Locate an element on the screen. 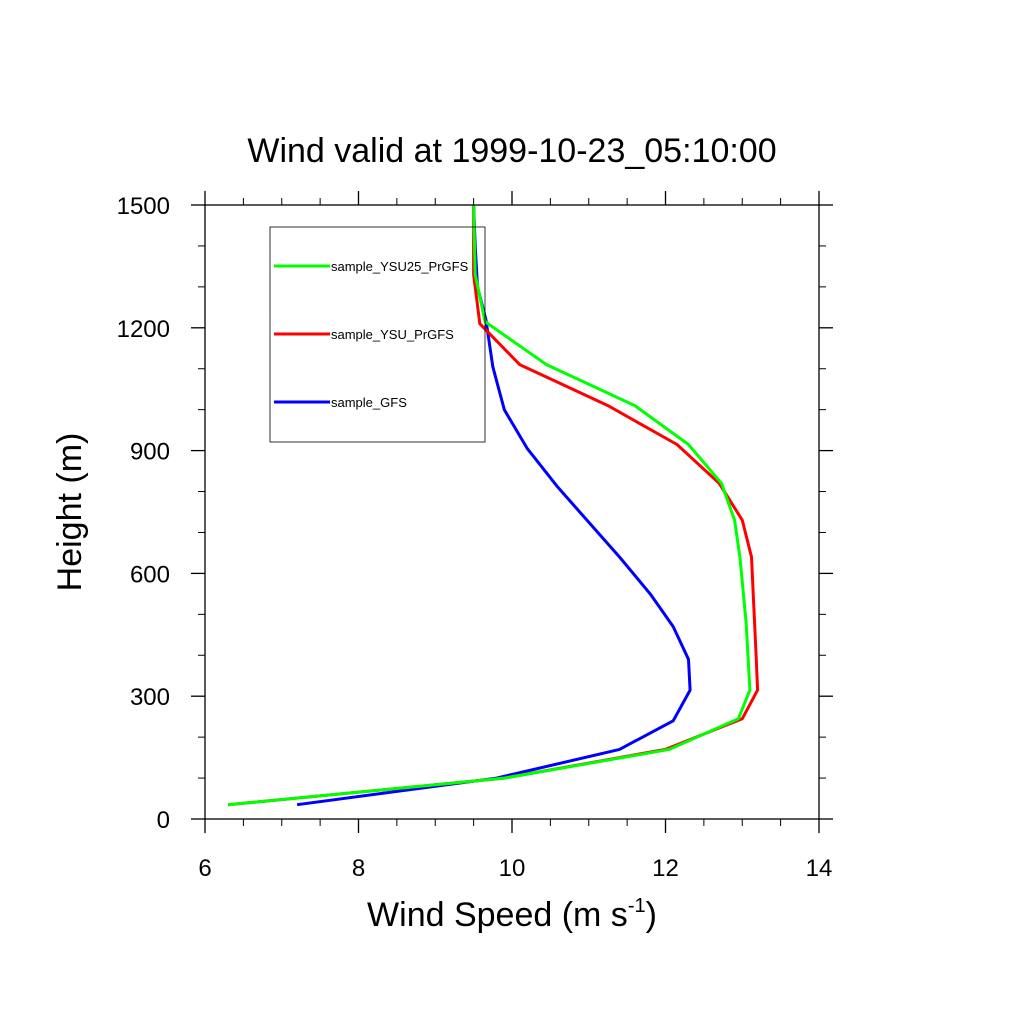 This screenshot has width=1024, height=1024. x-axis-label: Wind Speed (m s-1) is located at coordinates (512, 914).